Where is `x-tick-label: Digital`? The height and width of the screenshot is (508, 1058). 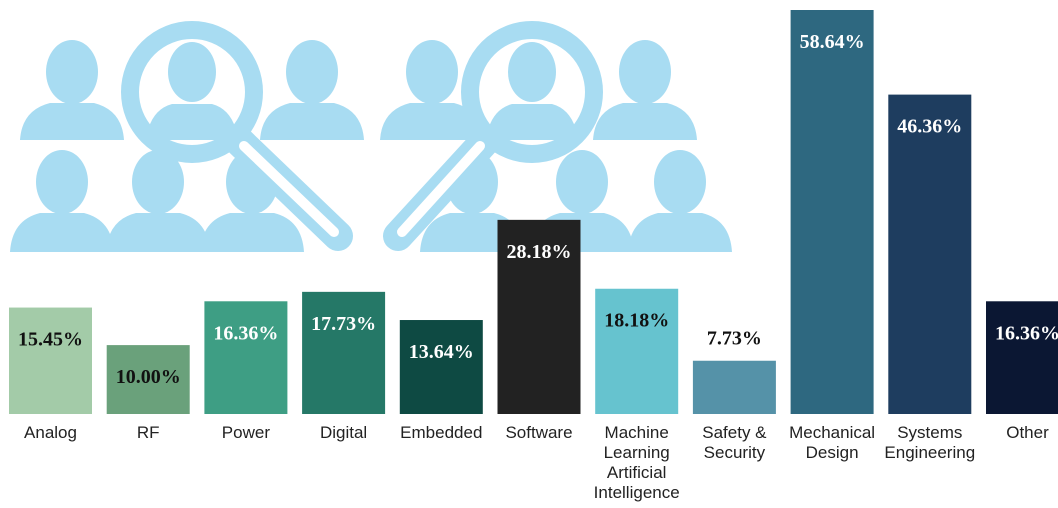 x-tick-label: Digital is located at coordinates (343, 432).